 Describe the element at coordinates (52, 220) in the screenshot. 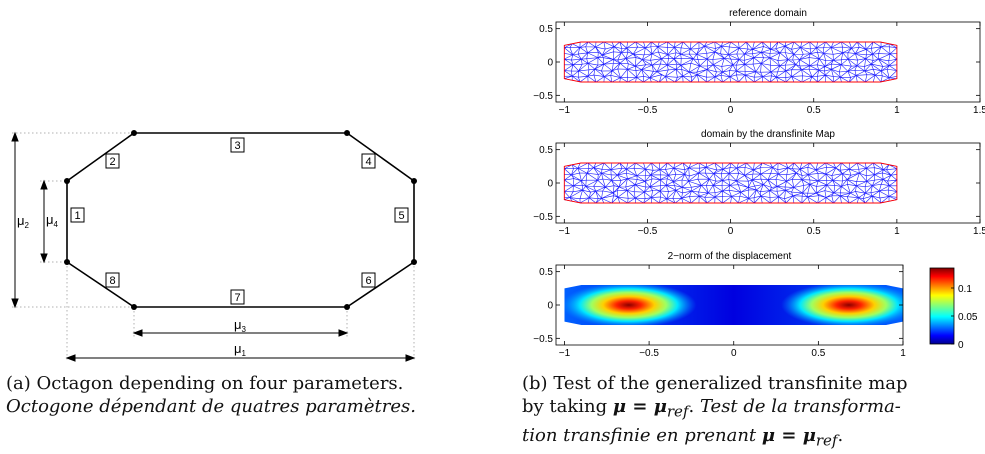

I see `dim-label-mu4: μ4` at that location.